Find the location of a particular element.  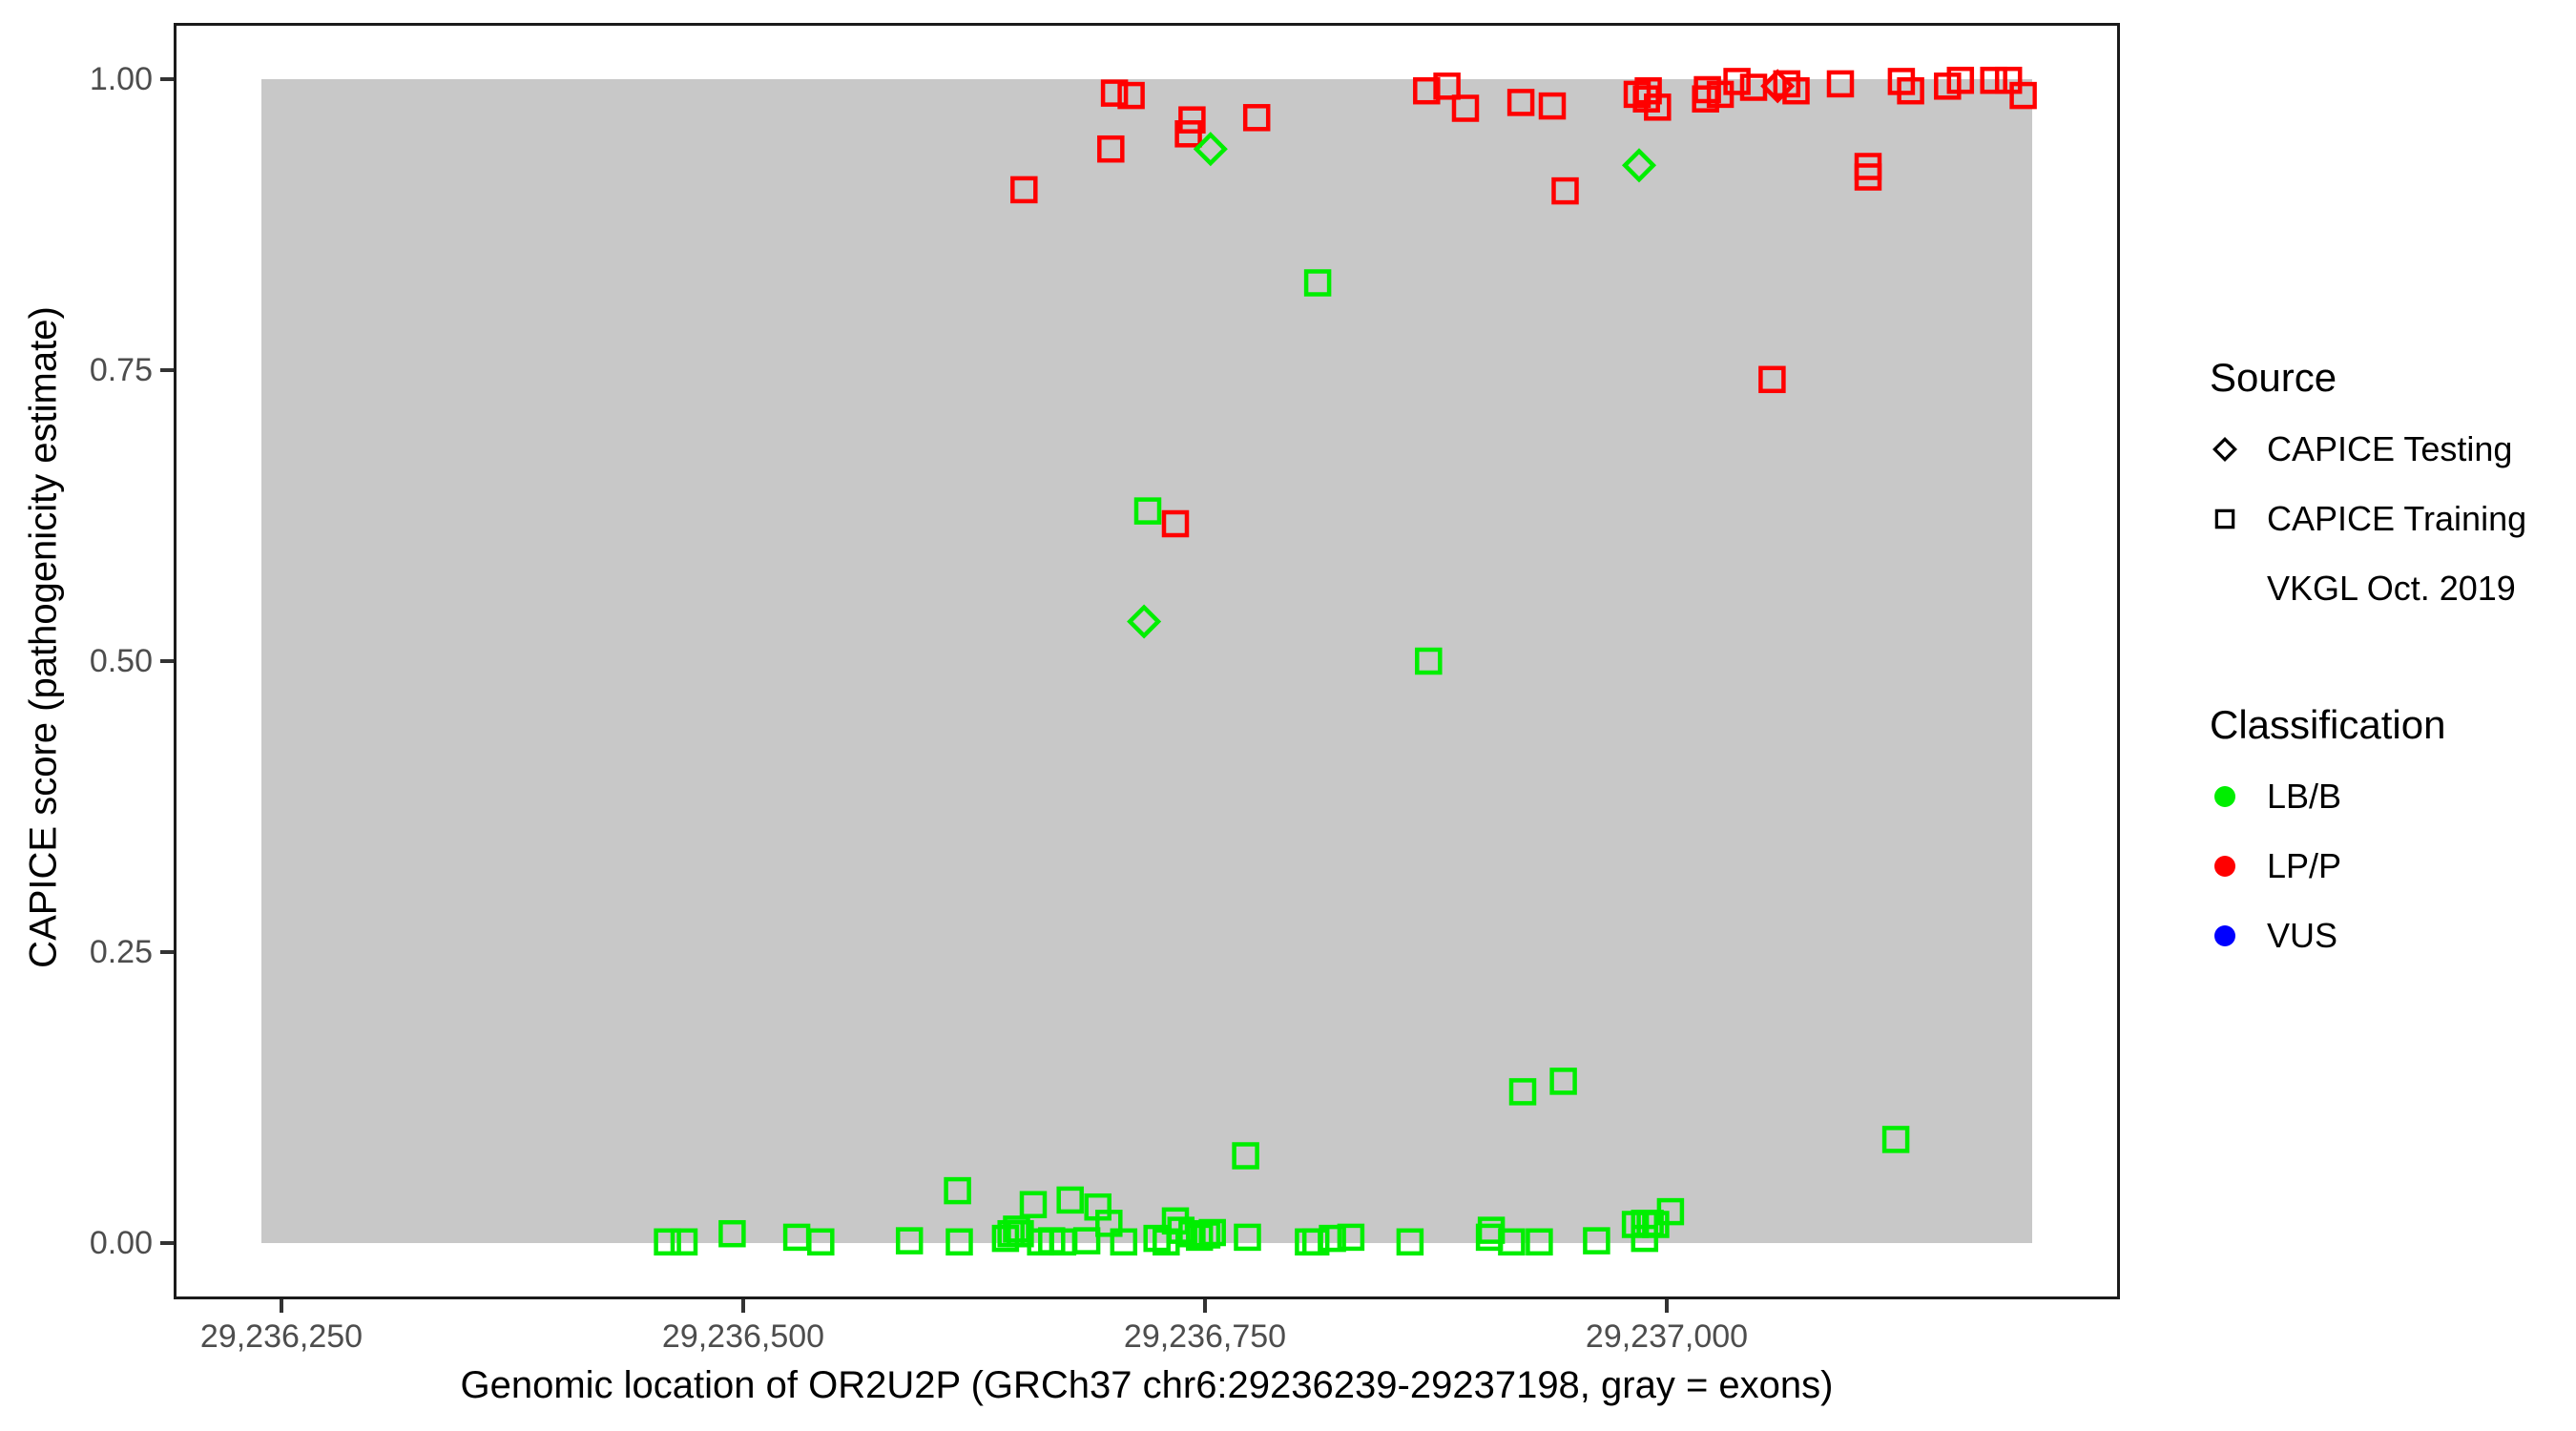

legend-item-vus-icon is located at coordinates (2225, 936).